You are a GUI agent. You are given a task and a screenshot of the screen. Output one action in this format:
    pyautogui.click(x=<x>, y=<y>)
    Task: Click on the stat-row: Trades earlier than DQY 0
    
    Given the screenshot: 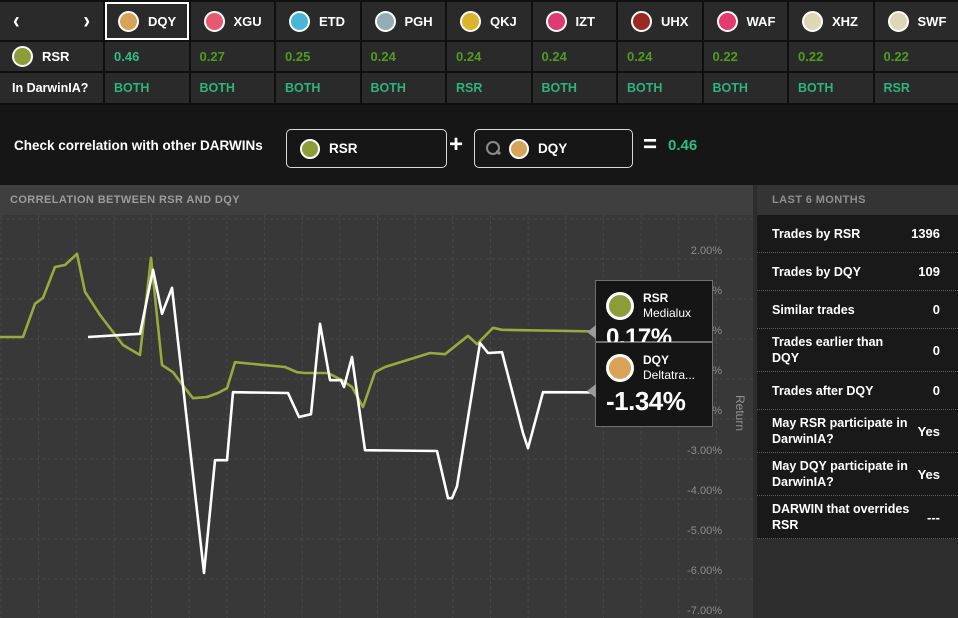 What is the action you would take?
    pyautogui.click(x=857, y=350)
    